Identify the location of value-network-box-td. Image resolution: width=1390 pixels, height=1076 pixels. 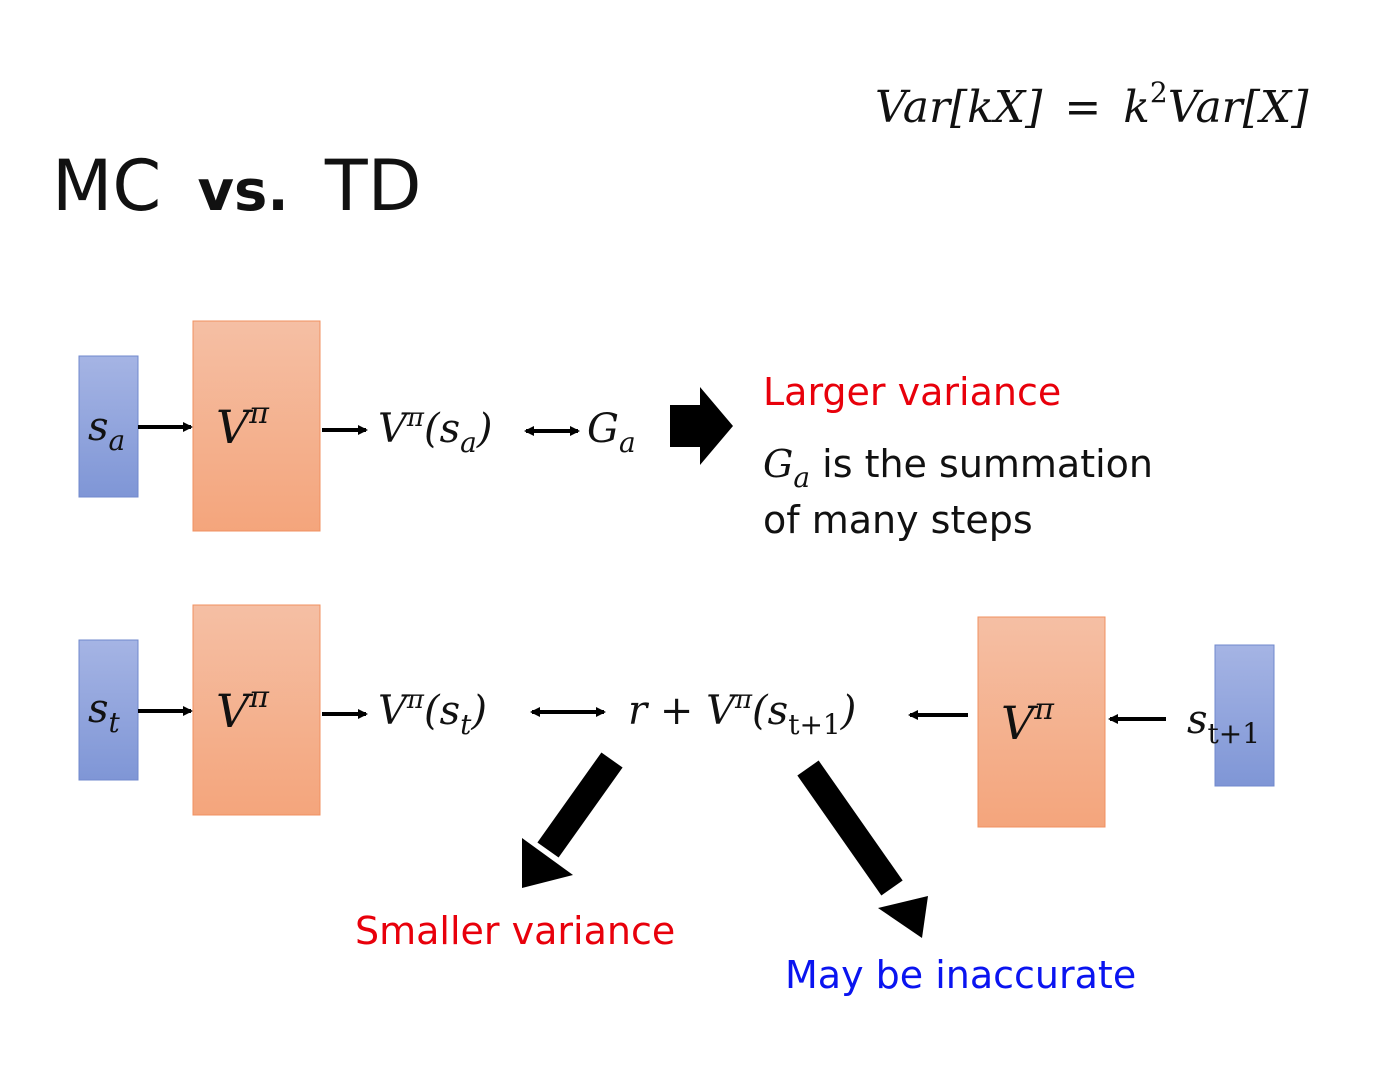
(256, 710).